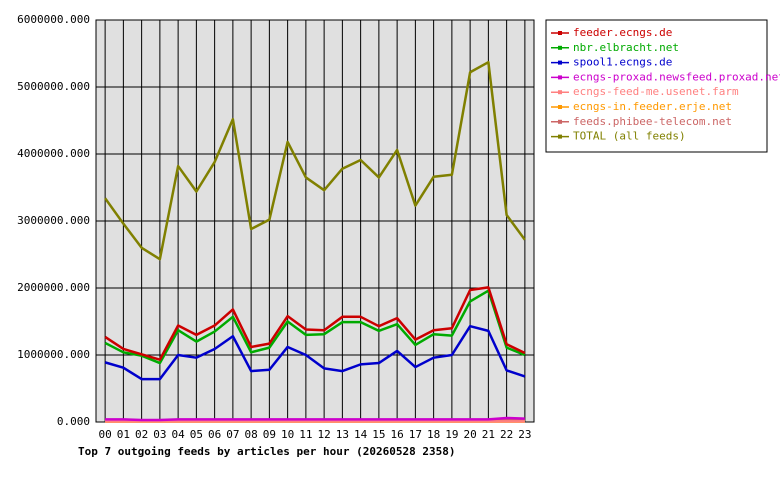  I want to click on y-tick-label: 1000000.000, so click(53, 354).